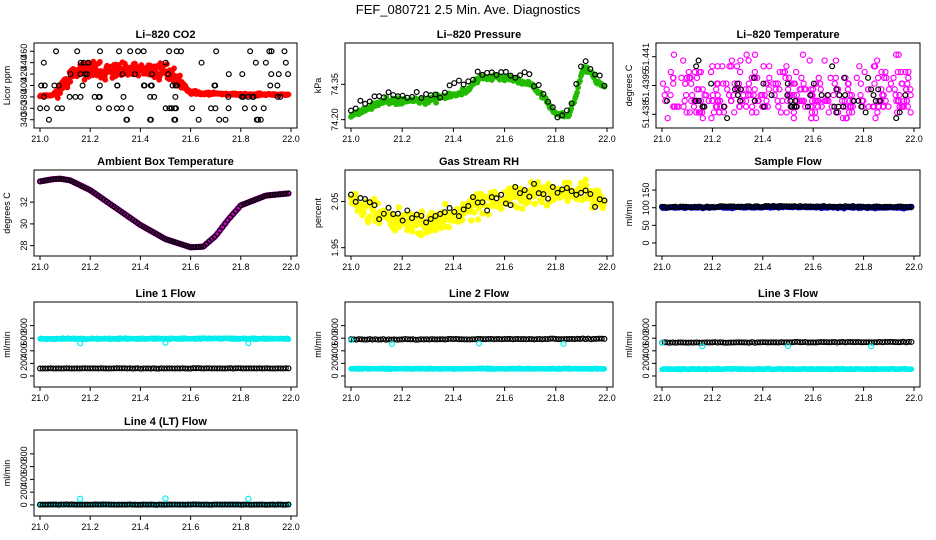  Describe the element at coordinates (646, 242) in the screenshot. I see `y-tick-label: 0` at that location.